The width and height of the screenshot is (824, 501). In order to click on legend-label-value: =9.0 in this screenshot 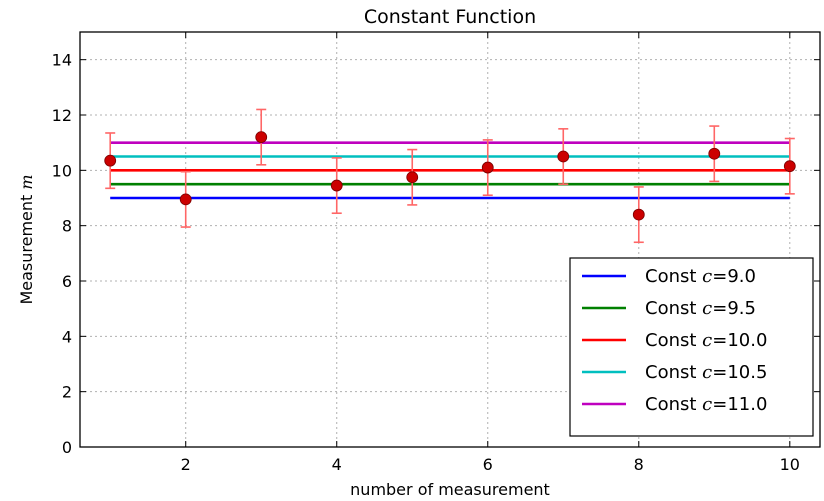, I will do `click(734, 276)`.